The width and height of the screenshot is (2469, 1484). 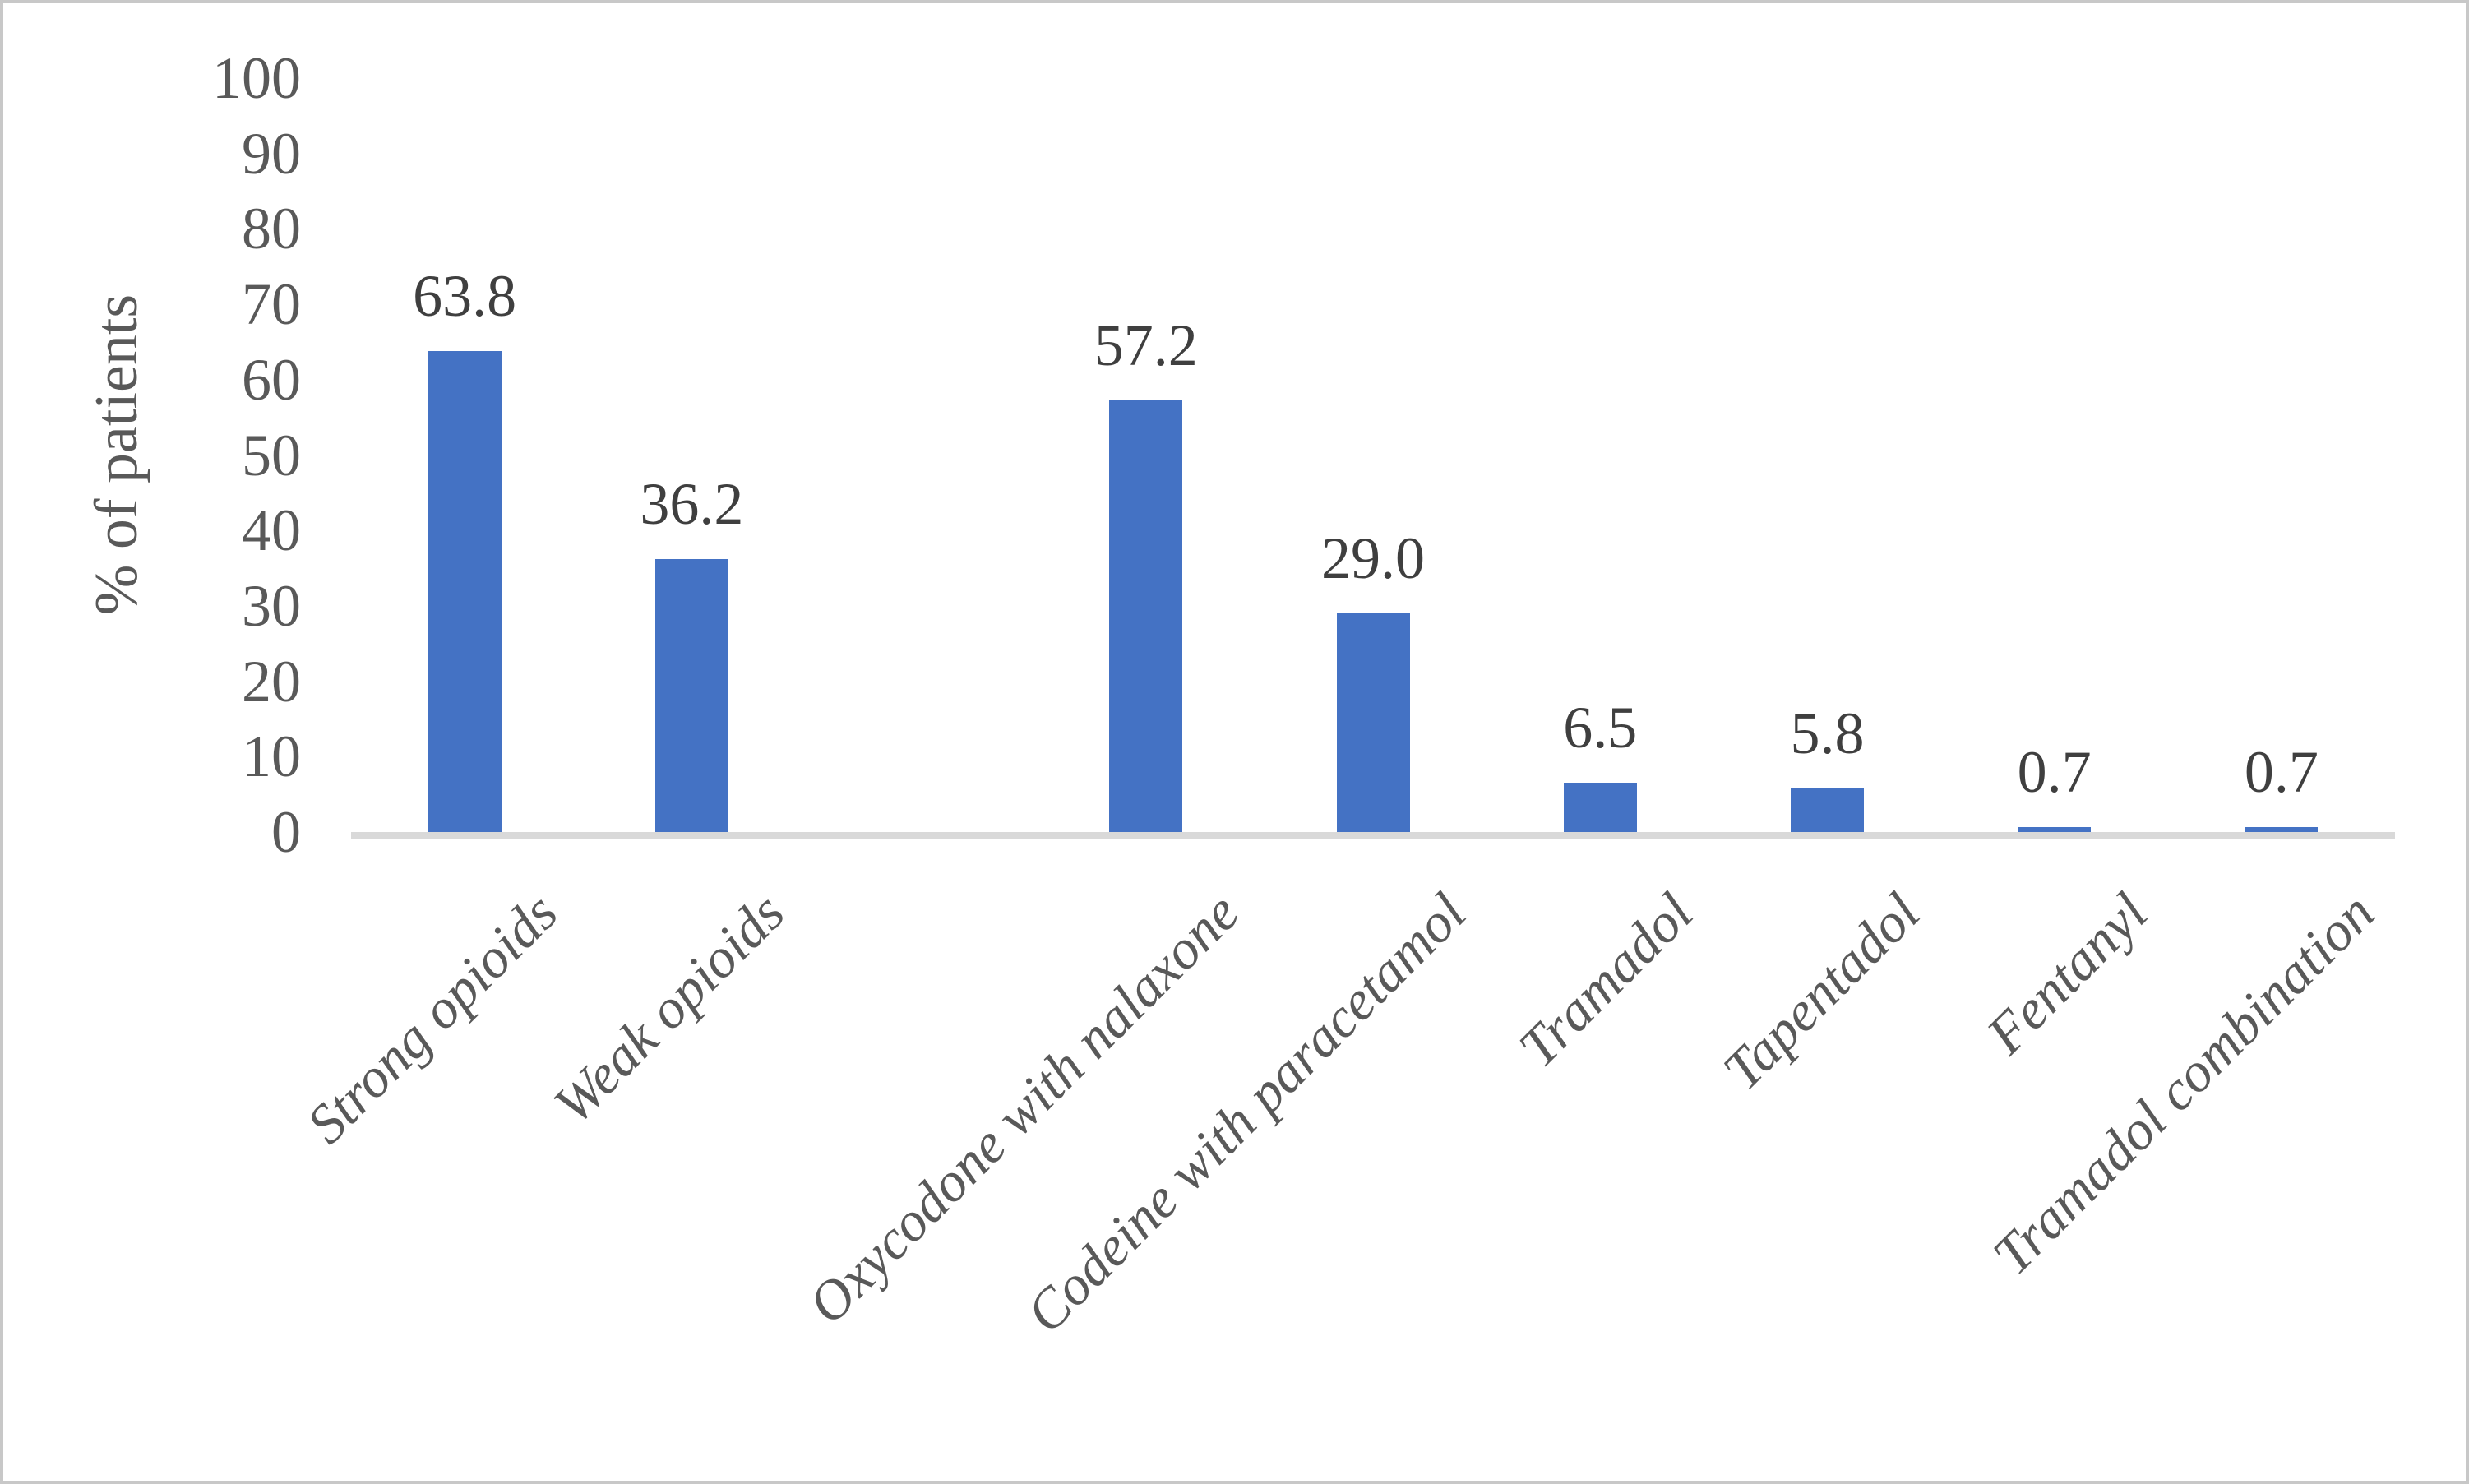 What do you see at coordinates (271, 380) in the screenshot?
I see `y-tick-label-60: 60` at bounding box center [271, 380].